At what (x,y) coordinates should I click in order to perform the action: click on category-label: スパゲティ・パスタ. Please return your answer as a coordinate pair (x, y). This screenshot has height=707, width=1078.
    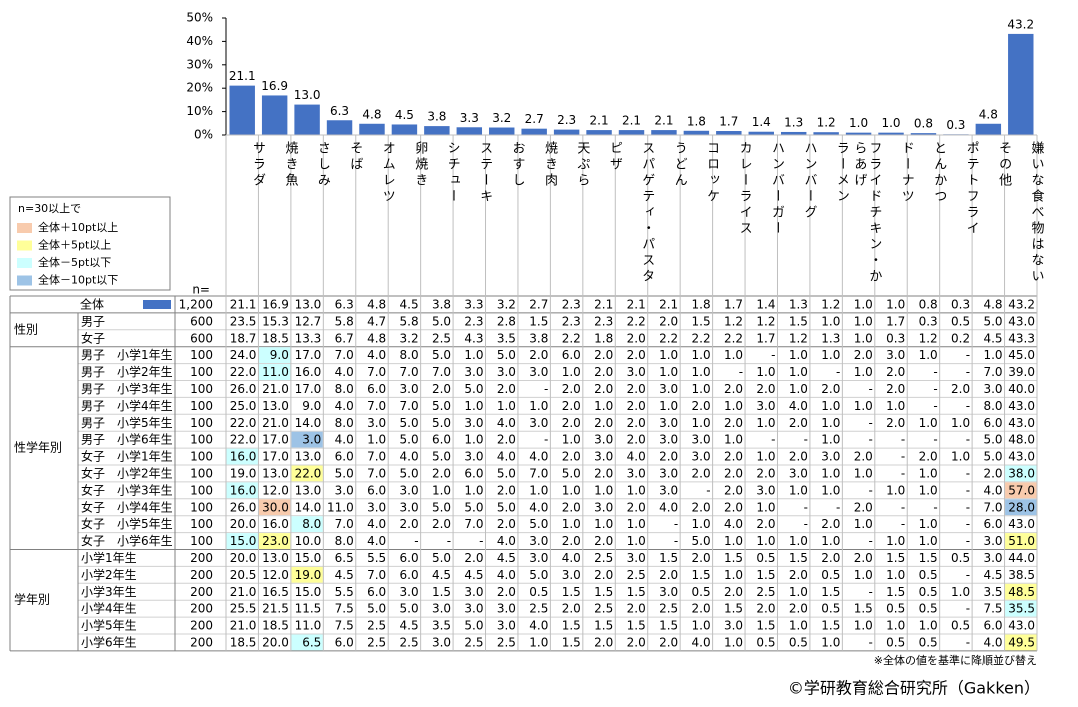
    Looking at the image, I should click on (647, 213).